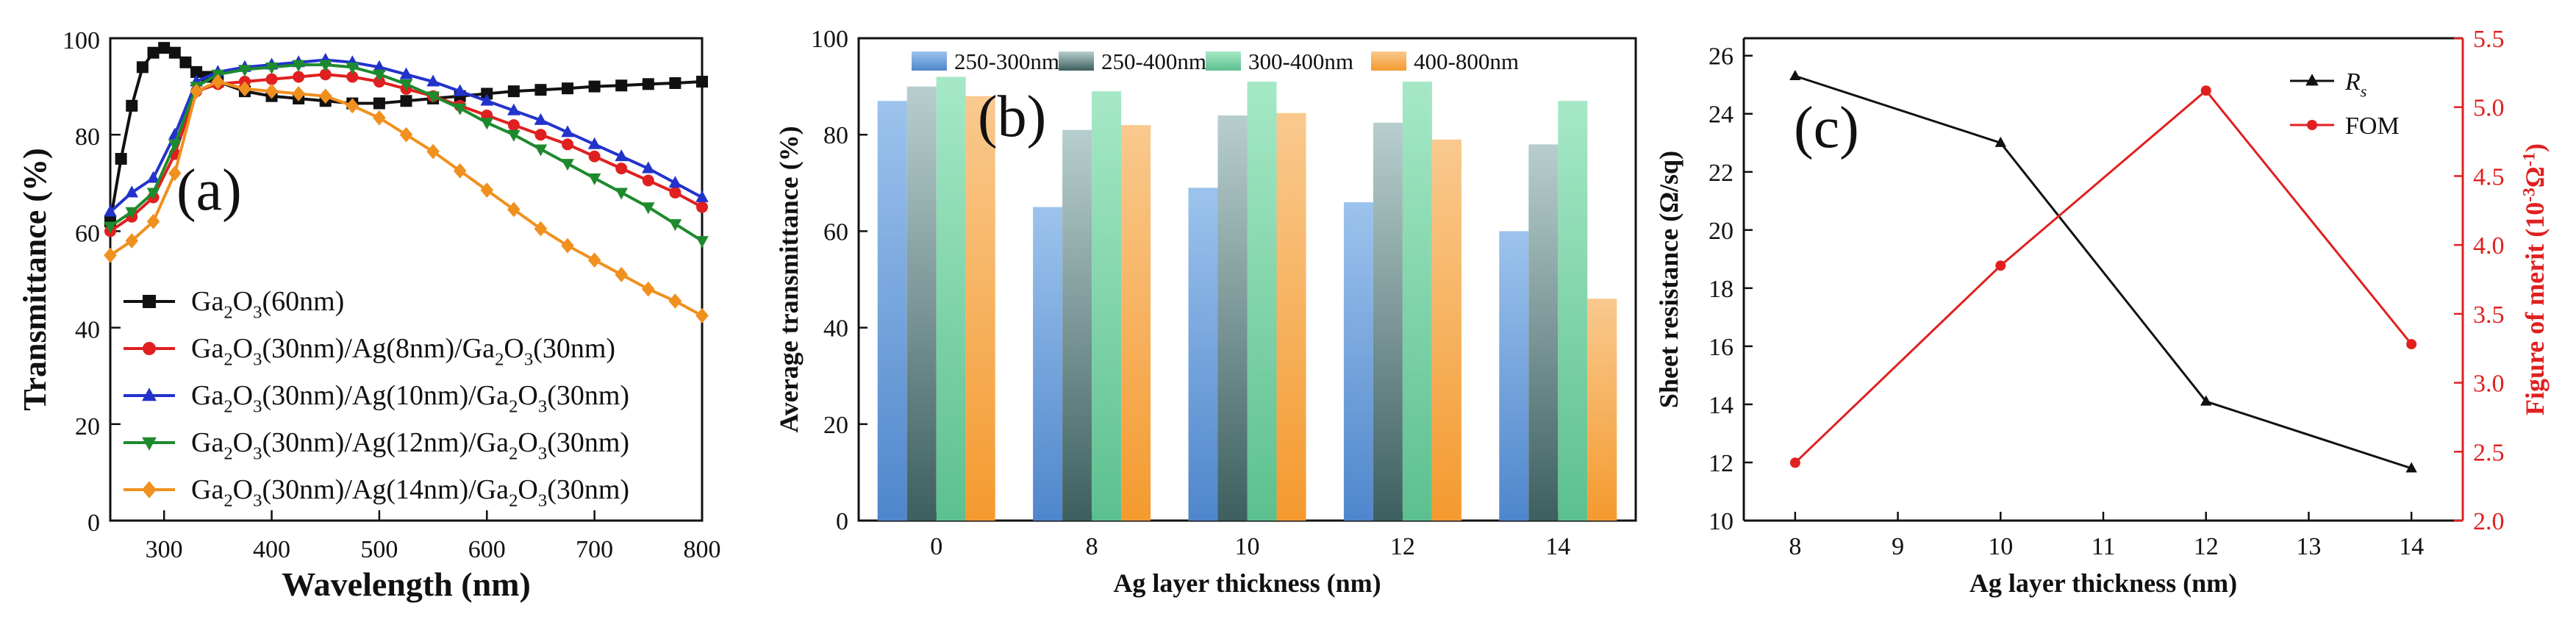 The width and height of the screenshot is (2576, 625). What do you see at coordinates (2104, 546) in the screenshot?
I see `x-tick-label: 11` at bounding box center [2104, 546].